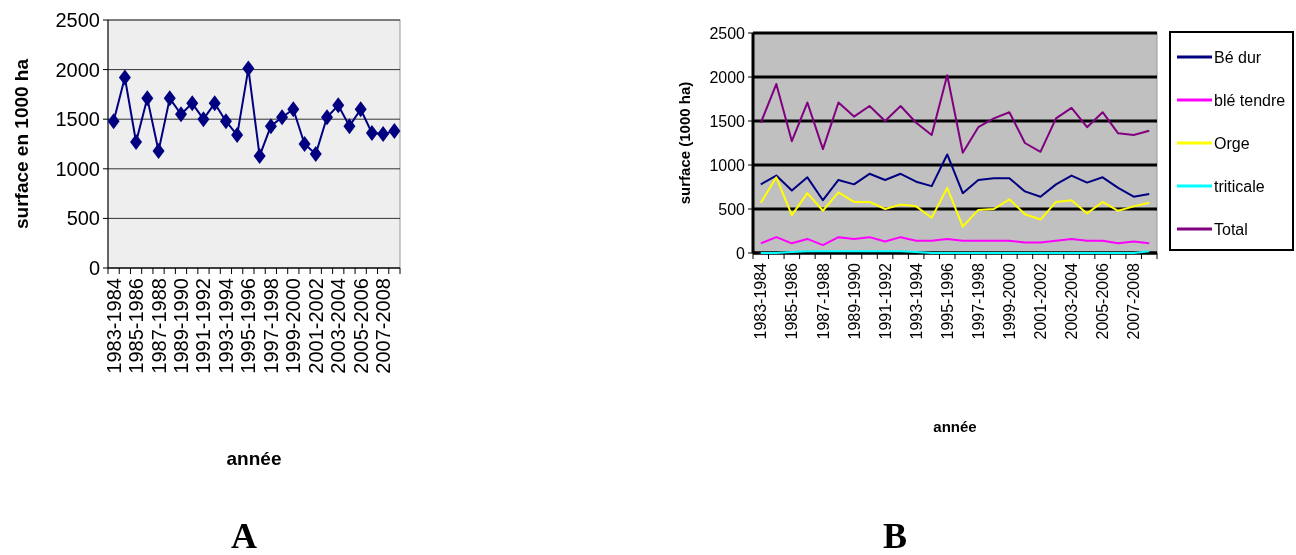 This screenshot has width=1296, height=555. Describe the element at coordinates (1239, 186) in the screenshot. I see `legend-label: triticale` at that location.